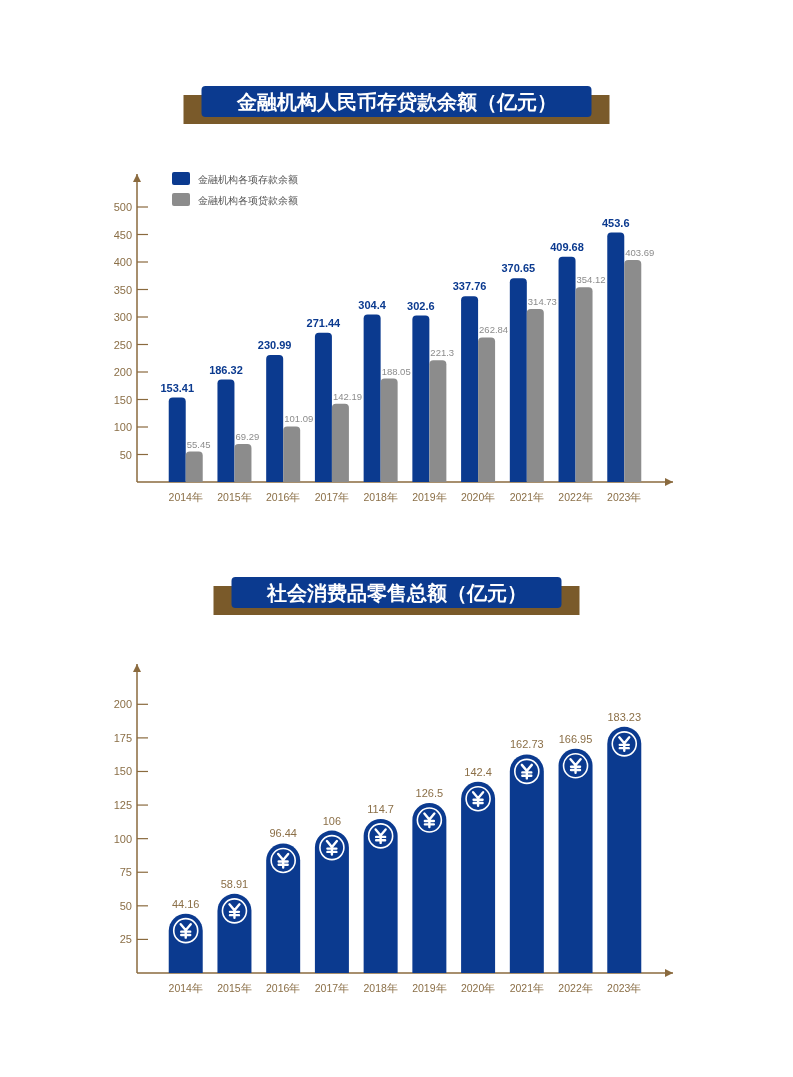  I want to click on data-label: 186.32, so click(226, 369).